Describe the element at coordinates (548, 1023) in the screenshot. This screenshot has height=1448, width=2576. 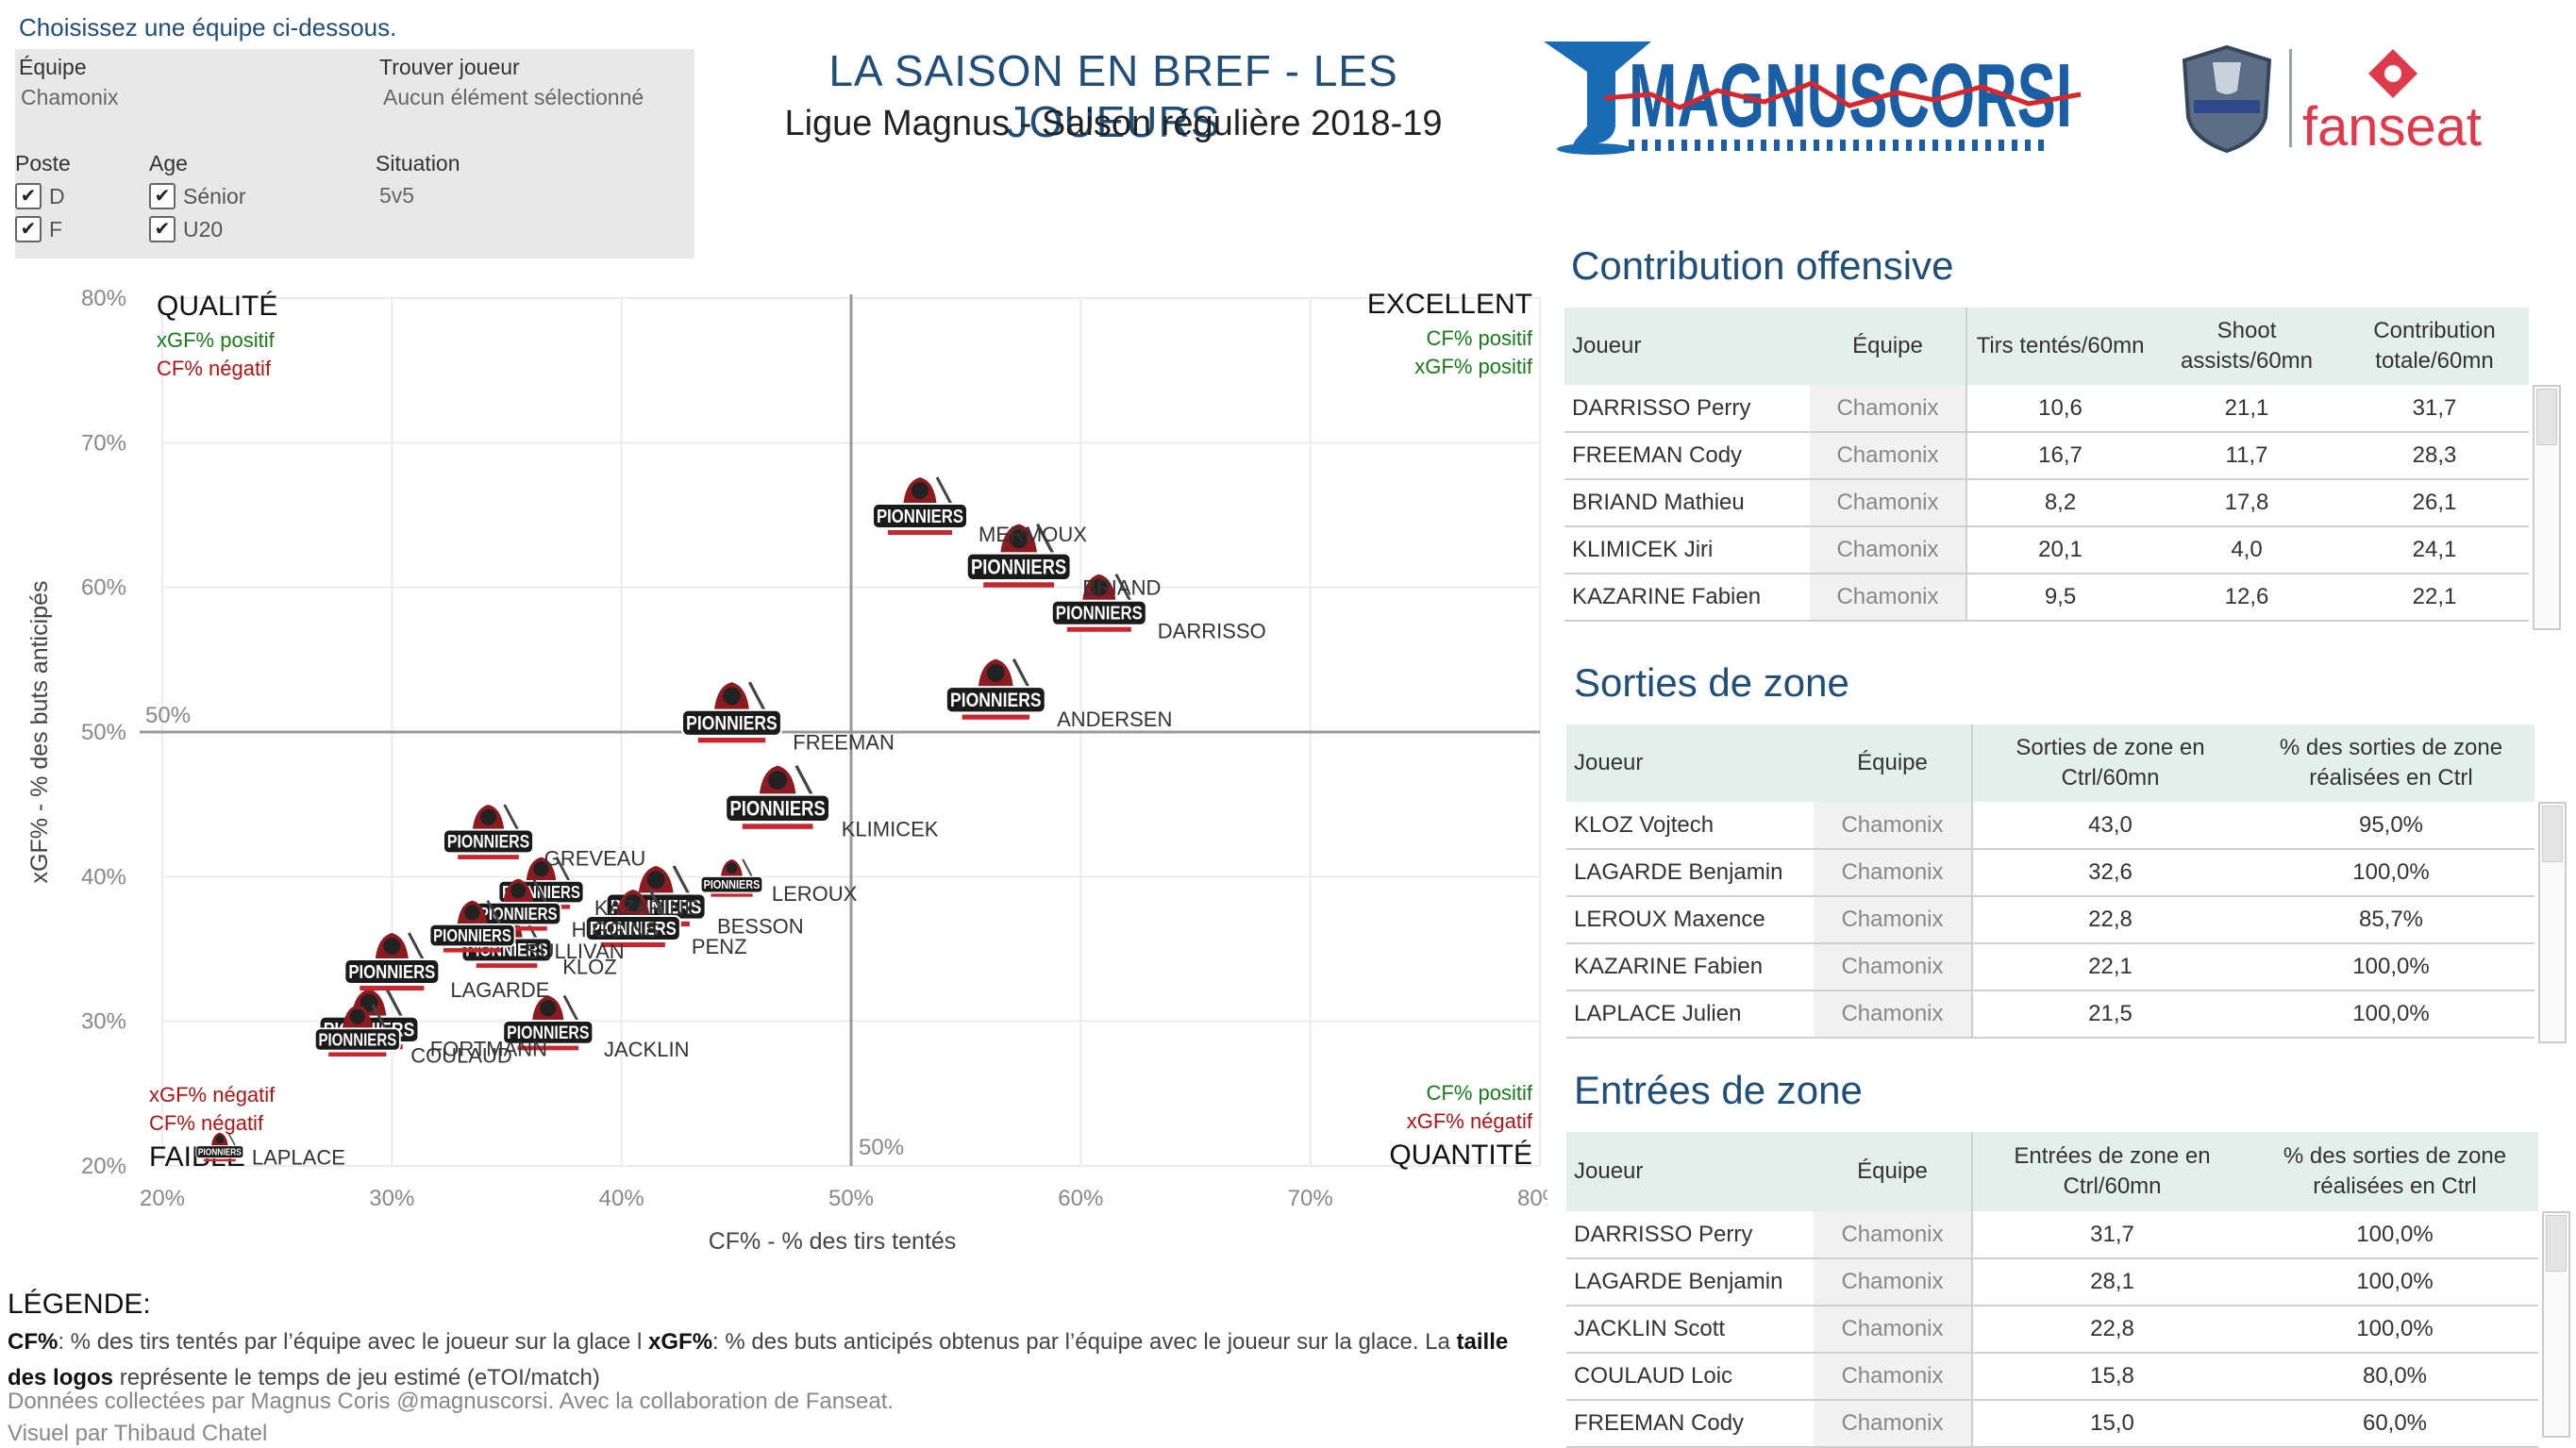
I see `data-point-jacklin: PIONNIERS` at that location.